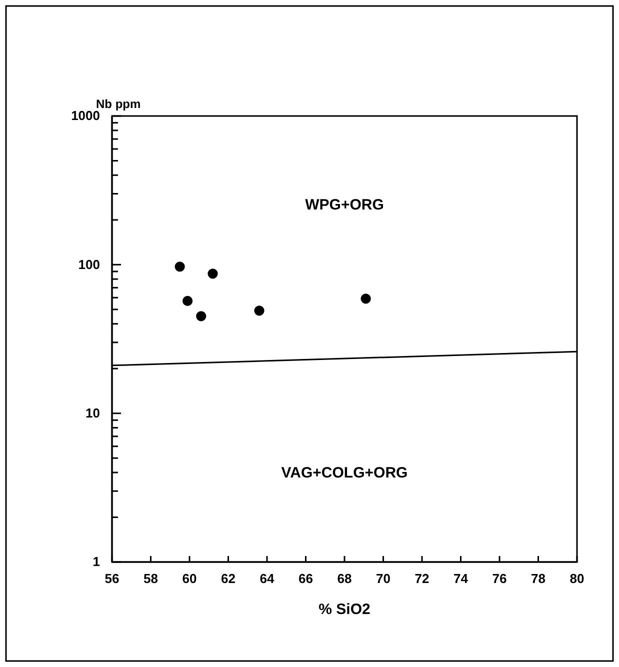 The height and width of the screenshot is (667, 619). What do you see at coordinates (577, 578) in the screenshot?
I see `x-tick-label: 80` at bounding box center [577, 578].